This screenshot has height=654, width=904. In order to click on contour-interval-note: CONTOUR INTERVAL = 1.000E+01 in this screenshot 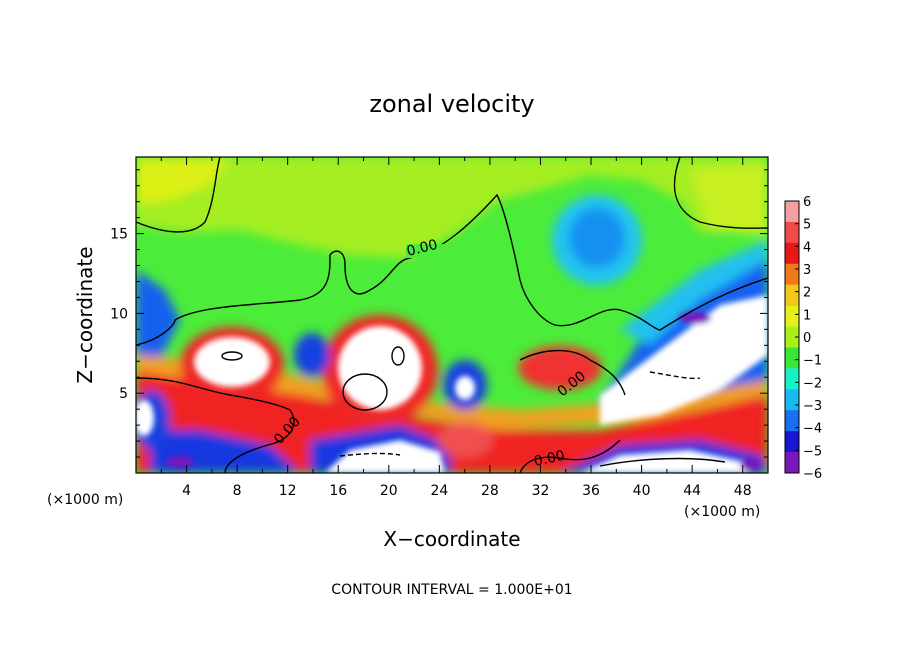, I will do `click(451, 590)`.